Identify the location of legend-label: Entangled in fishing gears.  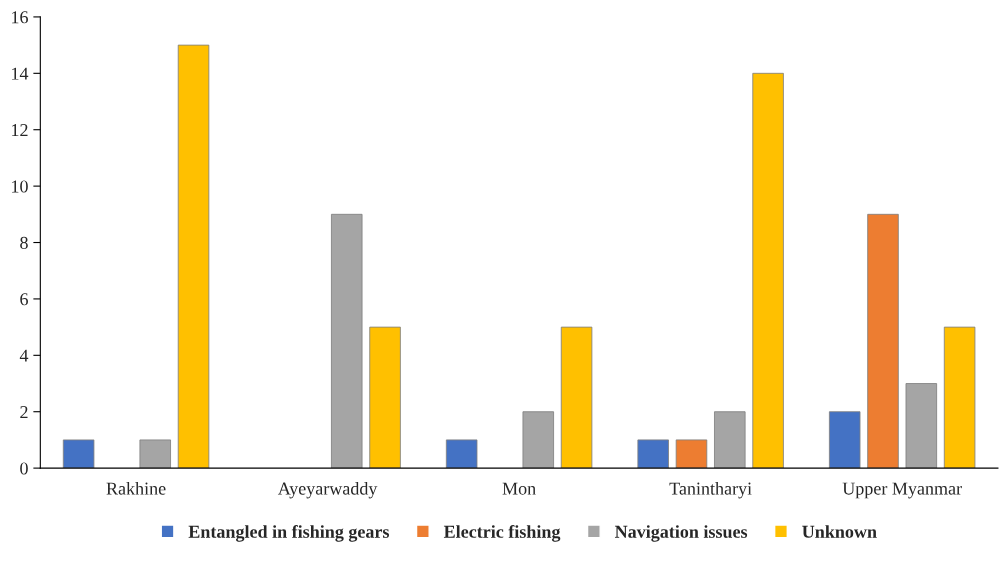
(289, 533).